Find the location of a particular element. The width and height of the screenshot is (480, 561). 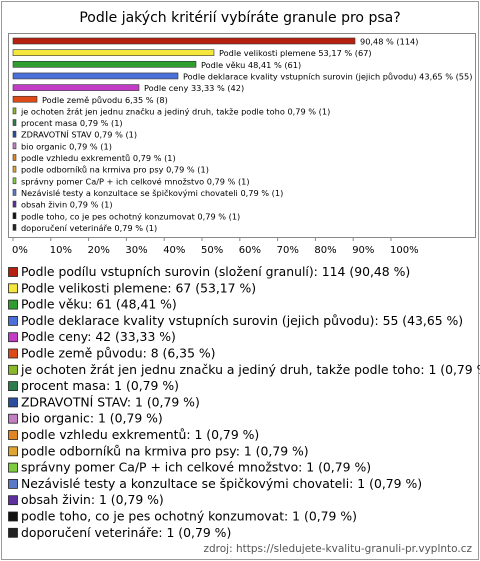

bar-value-label: 53,17 % (67) is located at coordinates (344, 53).